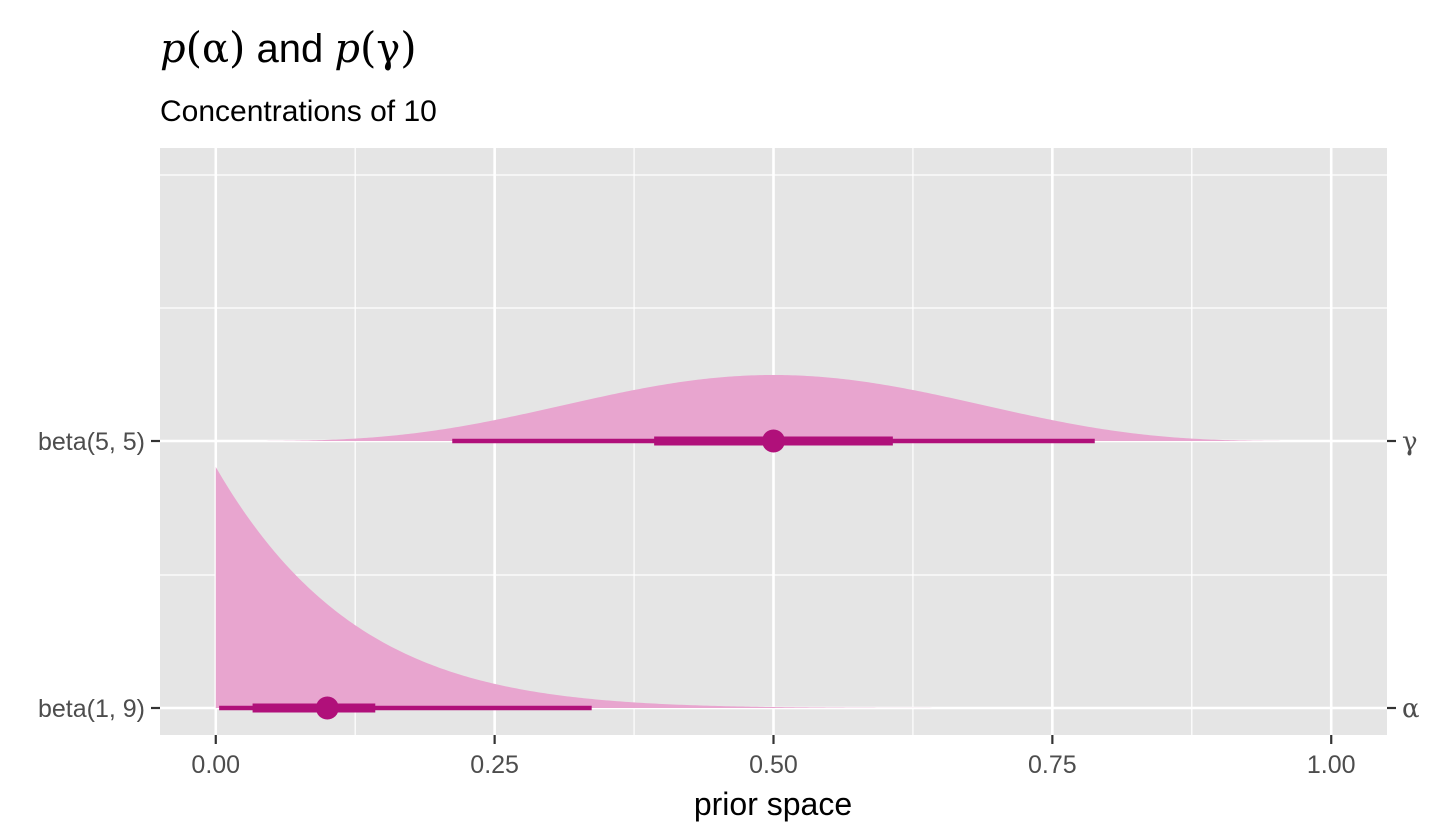 The image size is (1440, 840). Describe the element at coordinates (1331, 765) in the screenshot. I see `x-tick-label: 1.00` at that location.